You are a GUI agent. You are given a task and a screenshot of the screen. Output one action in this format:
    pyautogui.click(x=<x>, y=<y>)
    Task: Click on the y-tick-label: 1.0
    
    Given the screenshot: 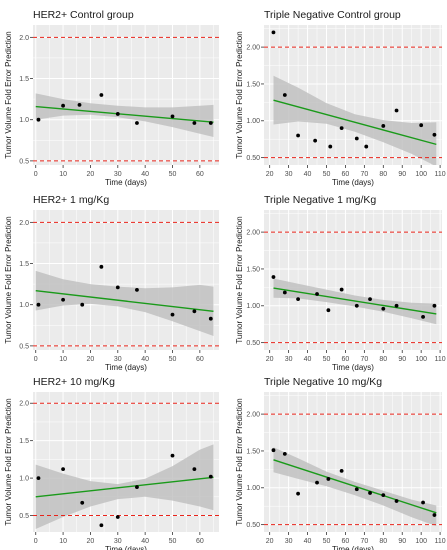 What is the action you would take?
    pyautogui.click(x=24, y=305)
    